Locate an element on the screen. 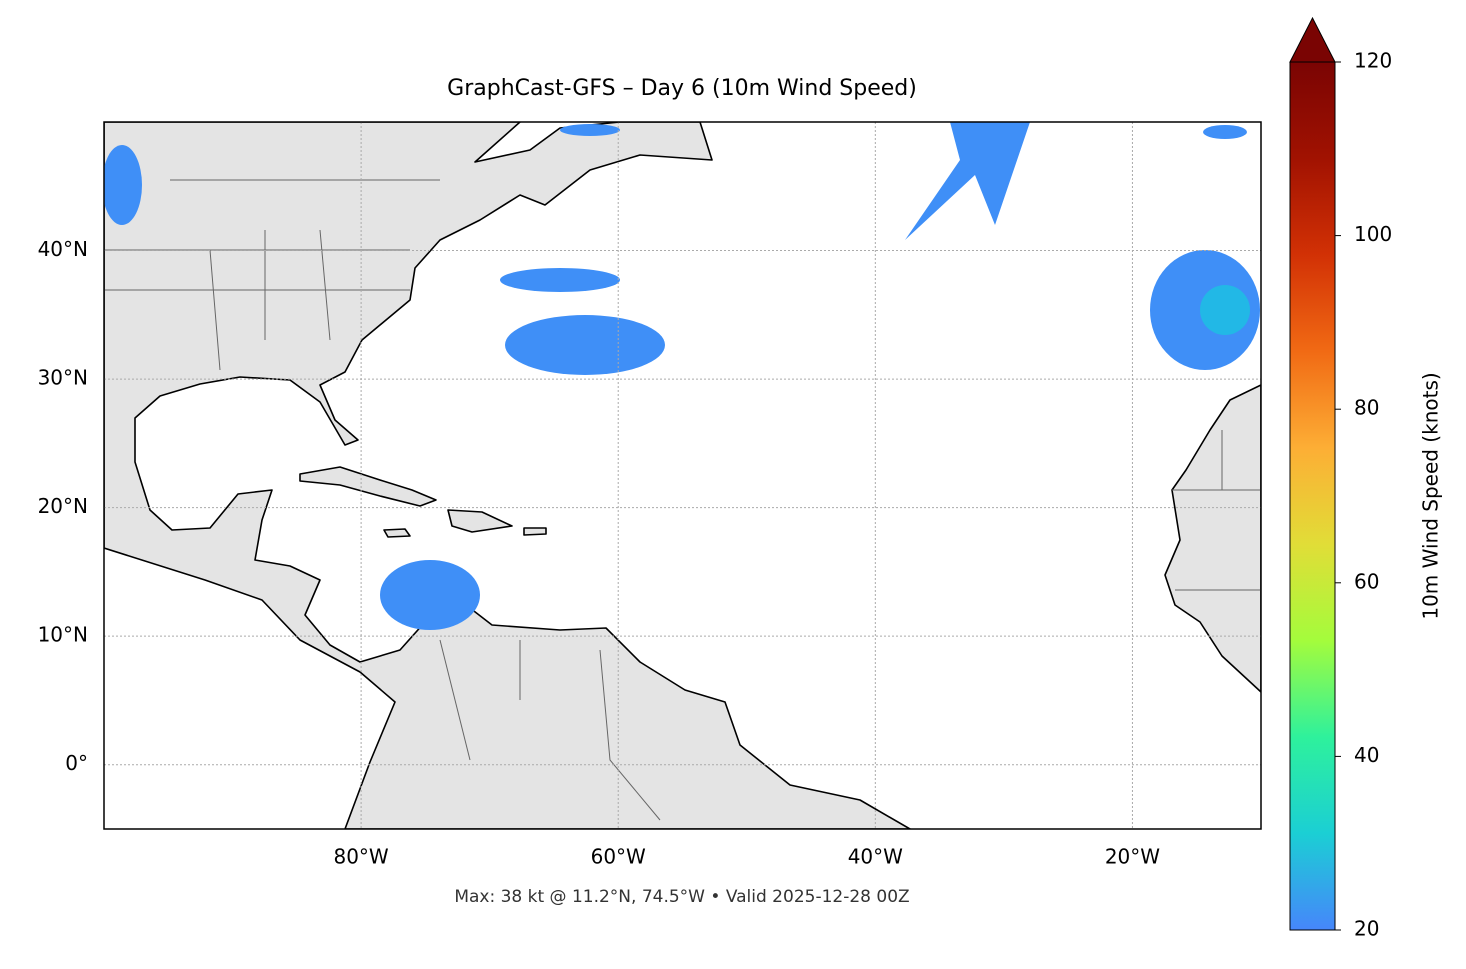 Image resolution: width=1466 pixels, height=969 pixels. x-tick-label: 20°W is located at coordinates (1132, 857).